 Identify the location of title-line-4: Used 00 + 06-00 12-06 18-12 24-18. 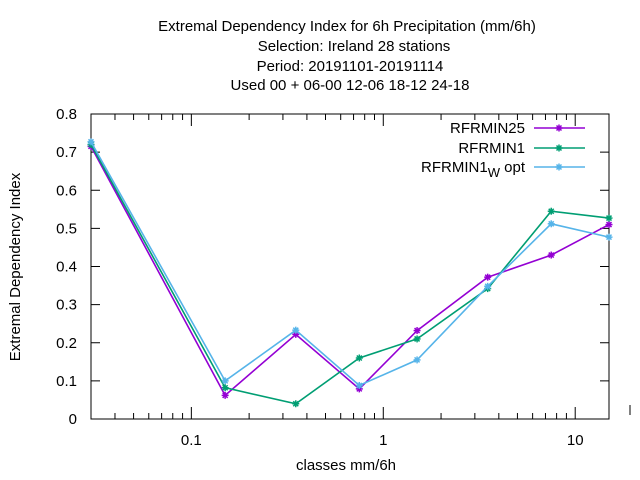
(350, 85).